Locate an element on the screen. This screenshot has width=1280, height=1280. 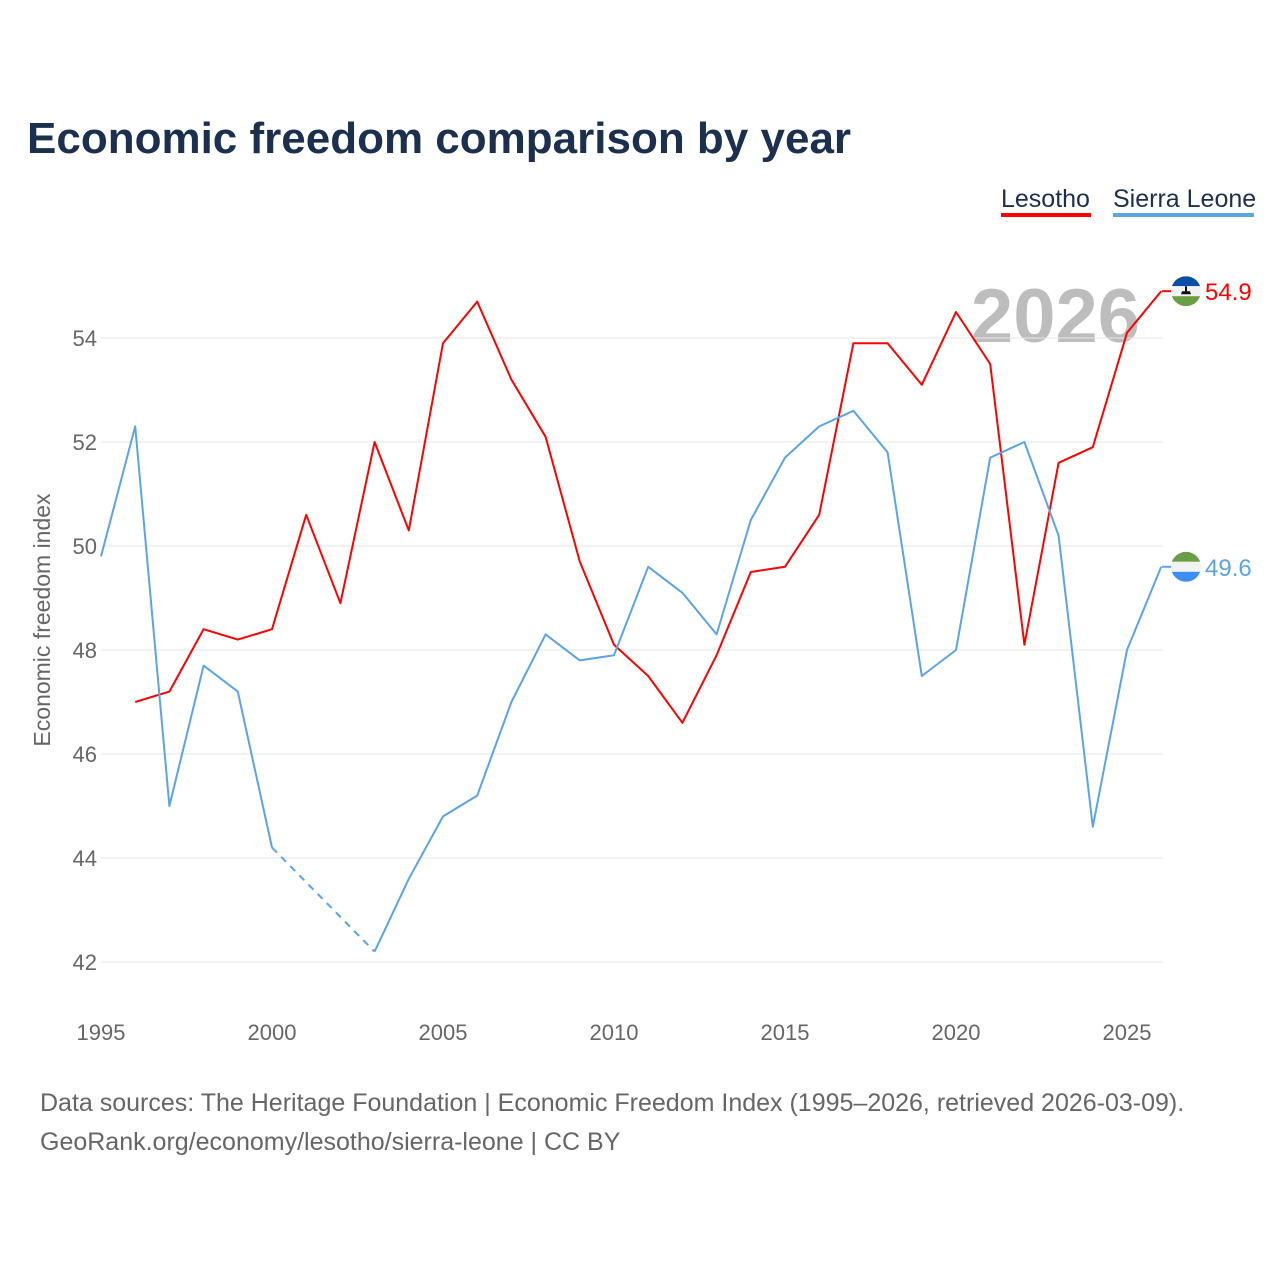
x-tick-label: 2025 is located at coordinates (1127, 1032).